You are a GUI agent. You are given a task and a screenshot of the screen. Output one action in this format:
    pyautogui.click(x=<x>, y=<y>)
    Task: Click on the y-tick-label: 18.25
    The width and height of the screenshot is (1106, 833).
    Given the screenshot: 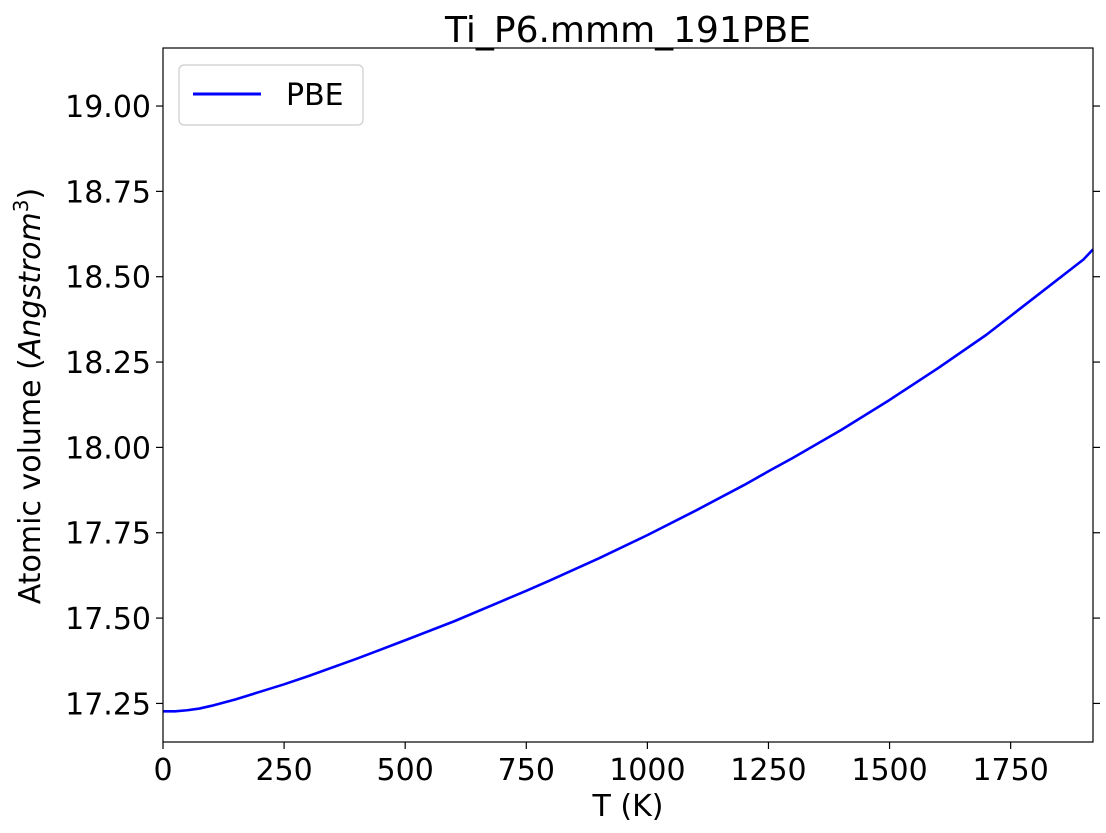 What is the action you would take?
    pyautogui.click(x=108, y=363)
    